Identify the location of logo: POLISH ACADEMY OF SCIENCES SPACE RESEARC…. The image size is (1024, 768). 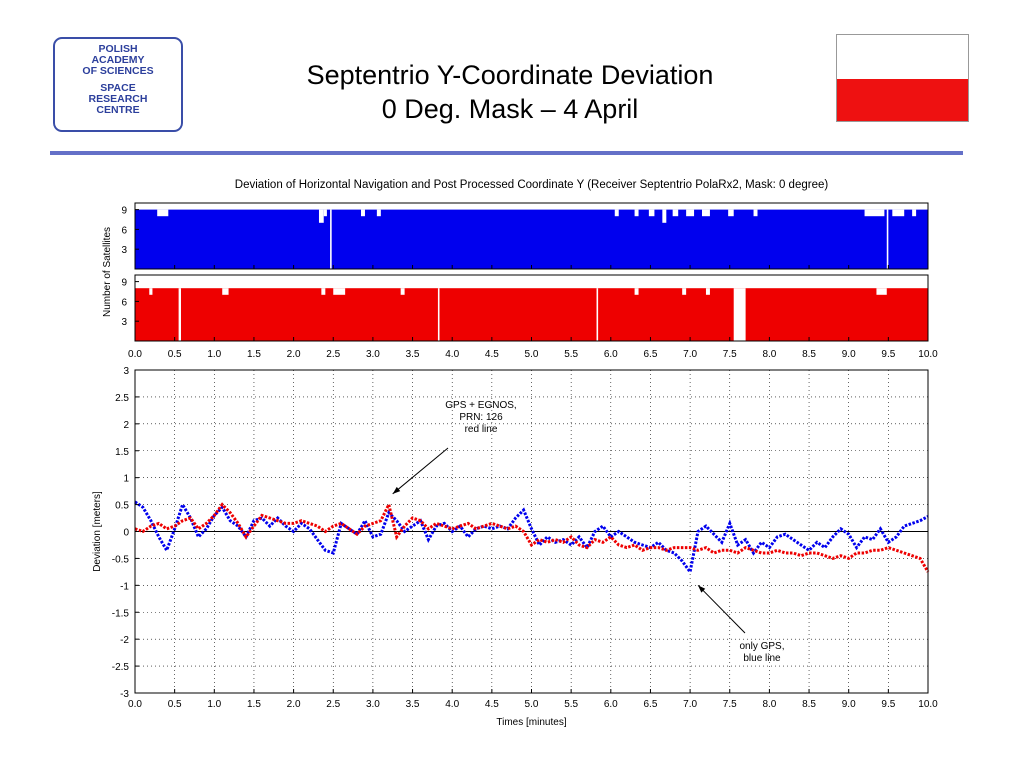
(118, 84).